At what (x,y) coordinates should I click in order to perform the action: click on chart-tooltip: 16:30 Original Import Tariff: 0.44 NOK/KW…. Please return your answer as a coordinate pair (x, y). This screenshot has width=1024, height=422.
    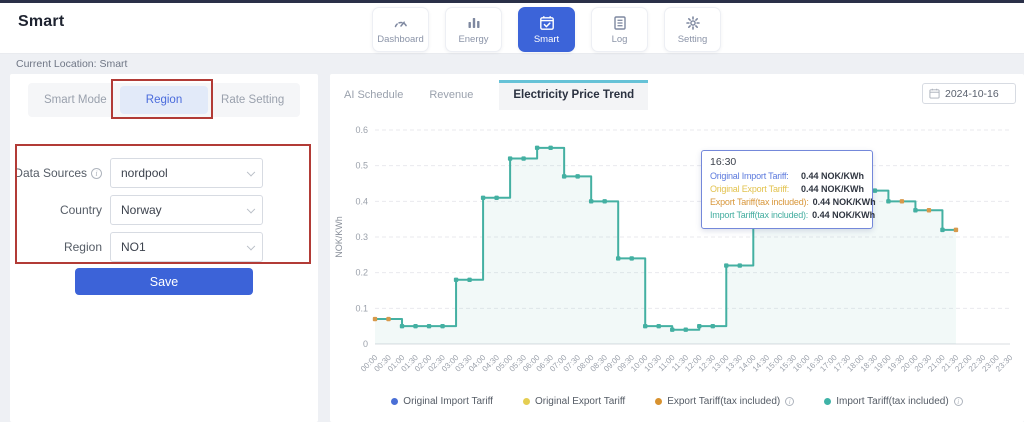
    Looking at the image, I should click on (788, 189).